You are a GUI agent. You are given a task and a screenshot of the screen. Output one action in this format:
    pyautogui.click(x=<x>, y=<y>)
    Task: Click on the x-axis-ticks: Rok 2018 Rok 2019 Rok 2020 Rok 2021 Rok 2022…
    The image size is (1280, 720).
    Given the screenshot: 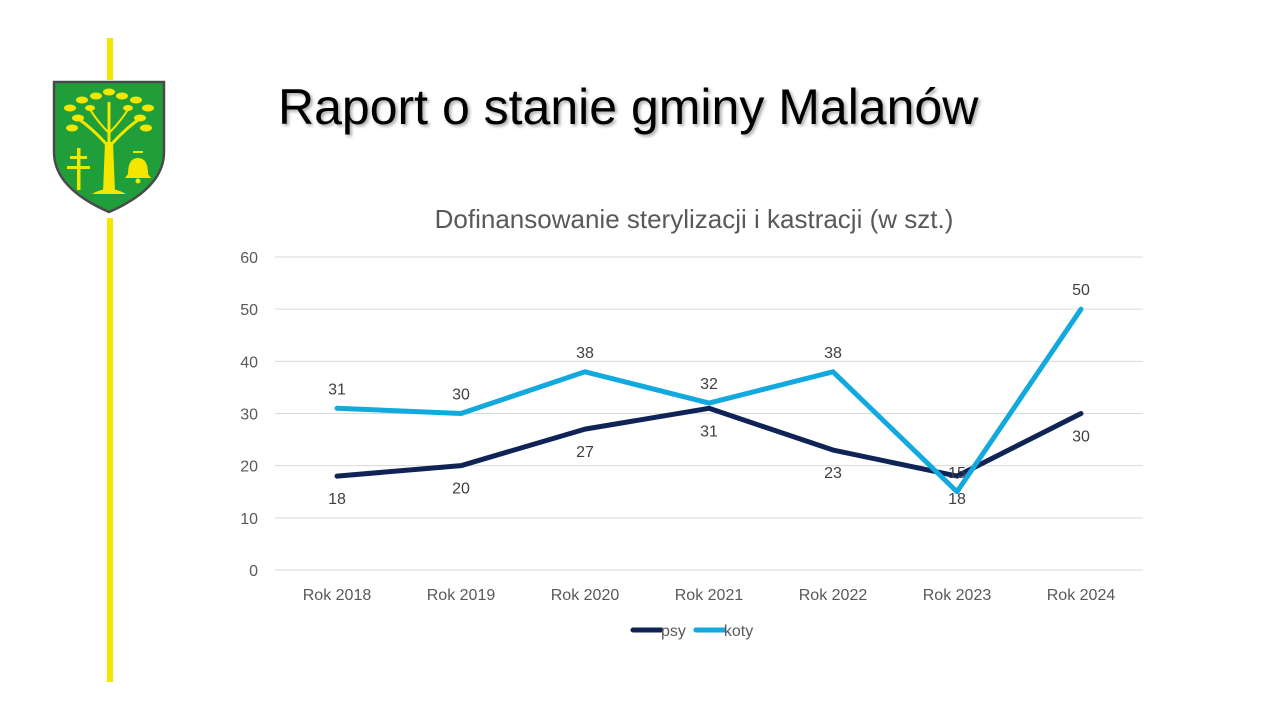 What is the action you would take?
    pyautogui.click(x=709, y=595)
    